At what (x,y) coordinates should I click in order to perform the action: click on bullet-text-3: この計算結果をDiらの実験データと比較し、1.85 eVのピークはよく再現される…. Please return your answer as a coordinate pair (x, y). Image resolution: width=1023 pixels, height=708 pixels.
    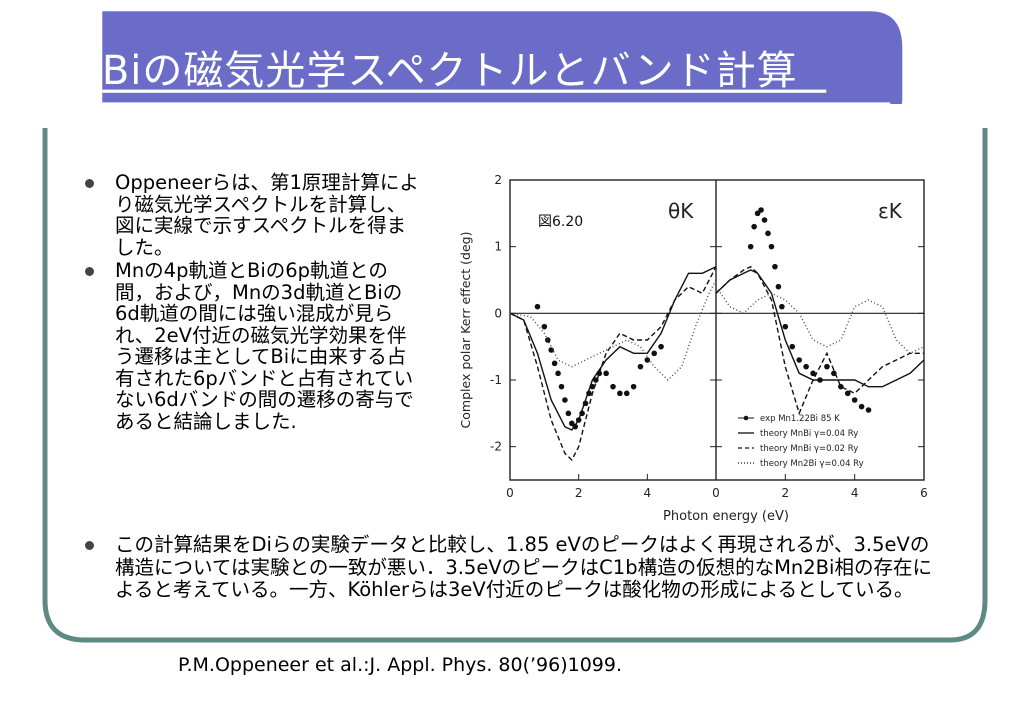
    Looking at the image, I should click on (523, 567).